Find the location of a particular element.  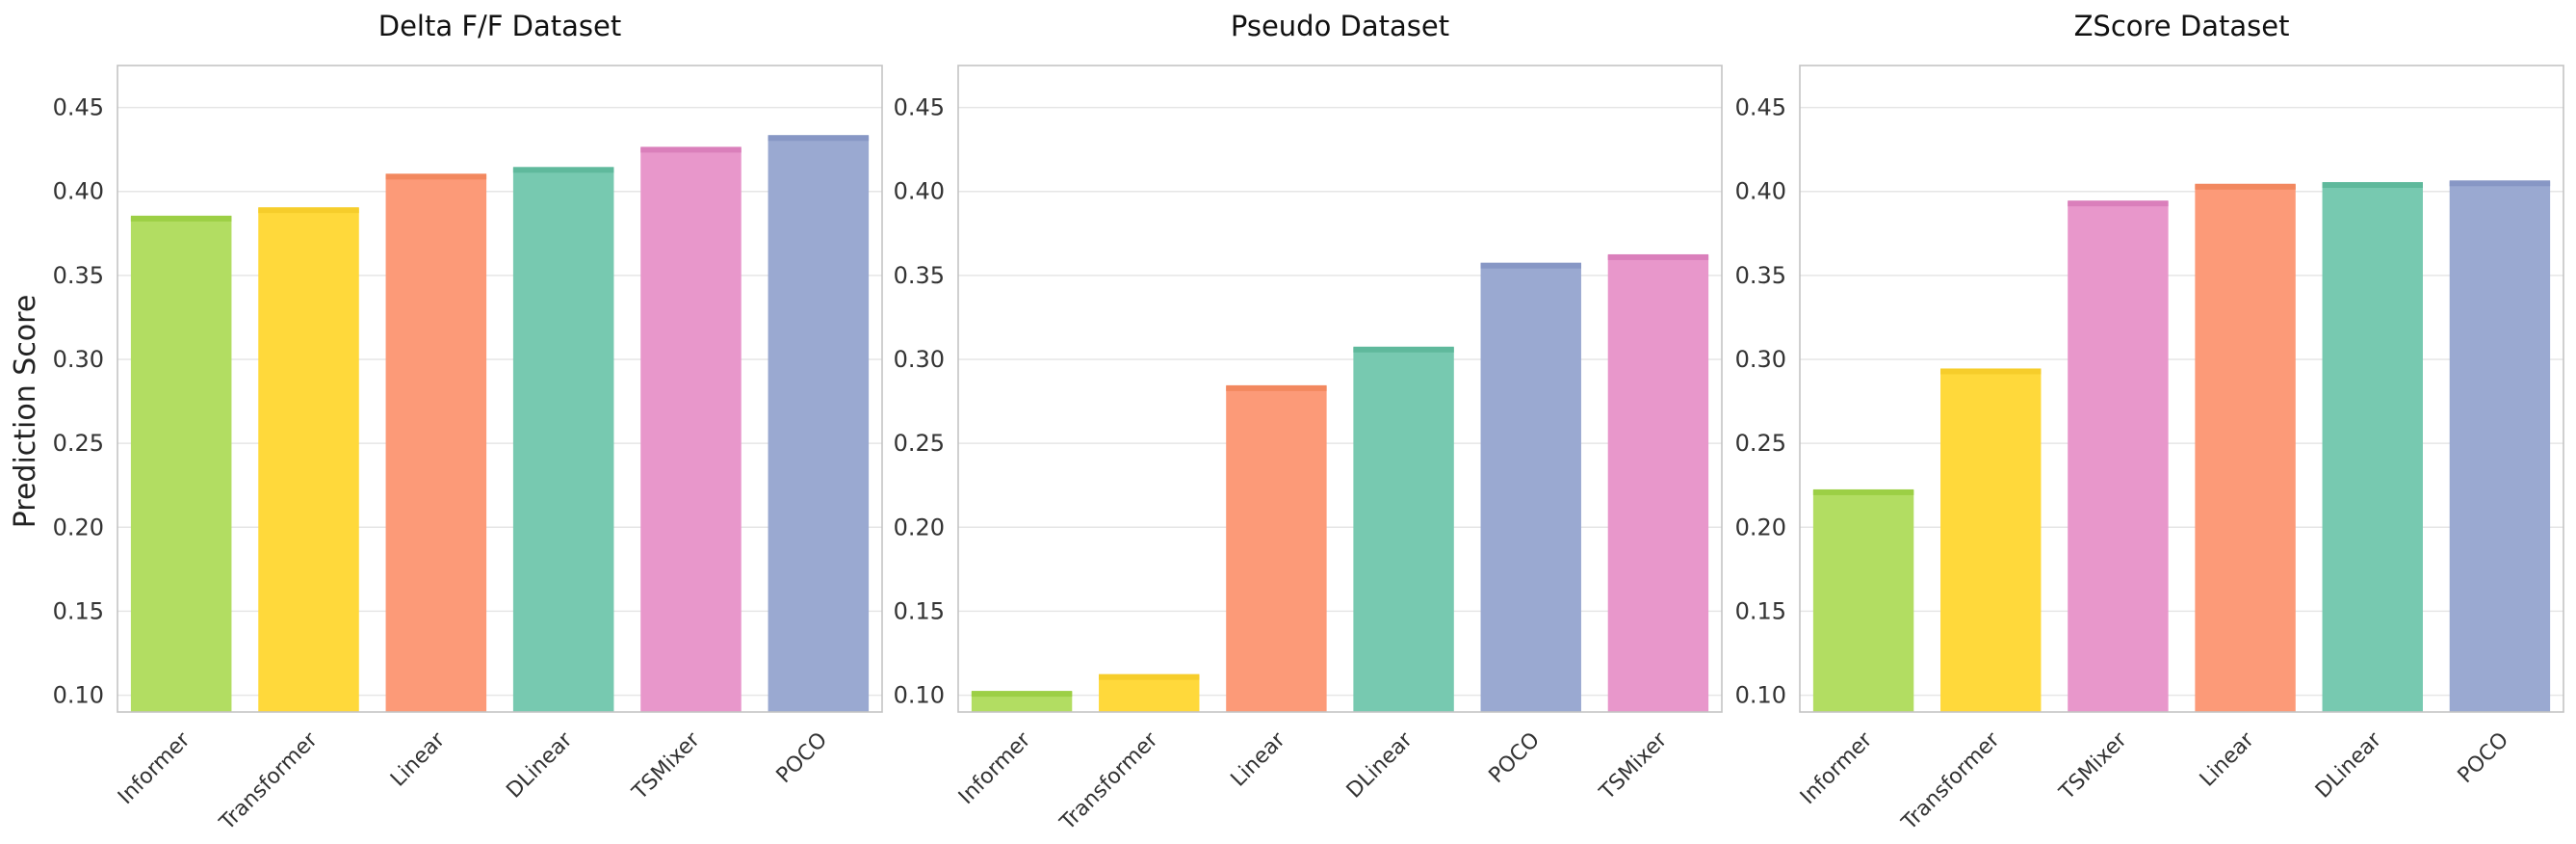

chart-title: Delta F/F Dataset is located at coordinates (500, 26).